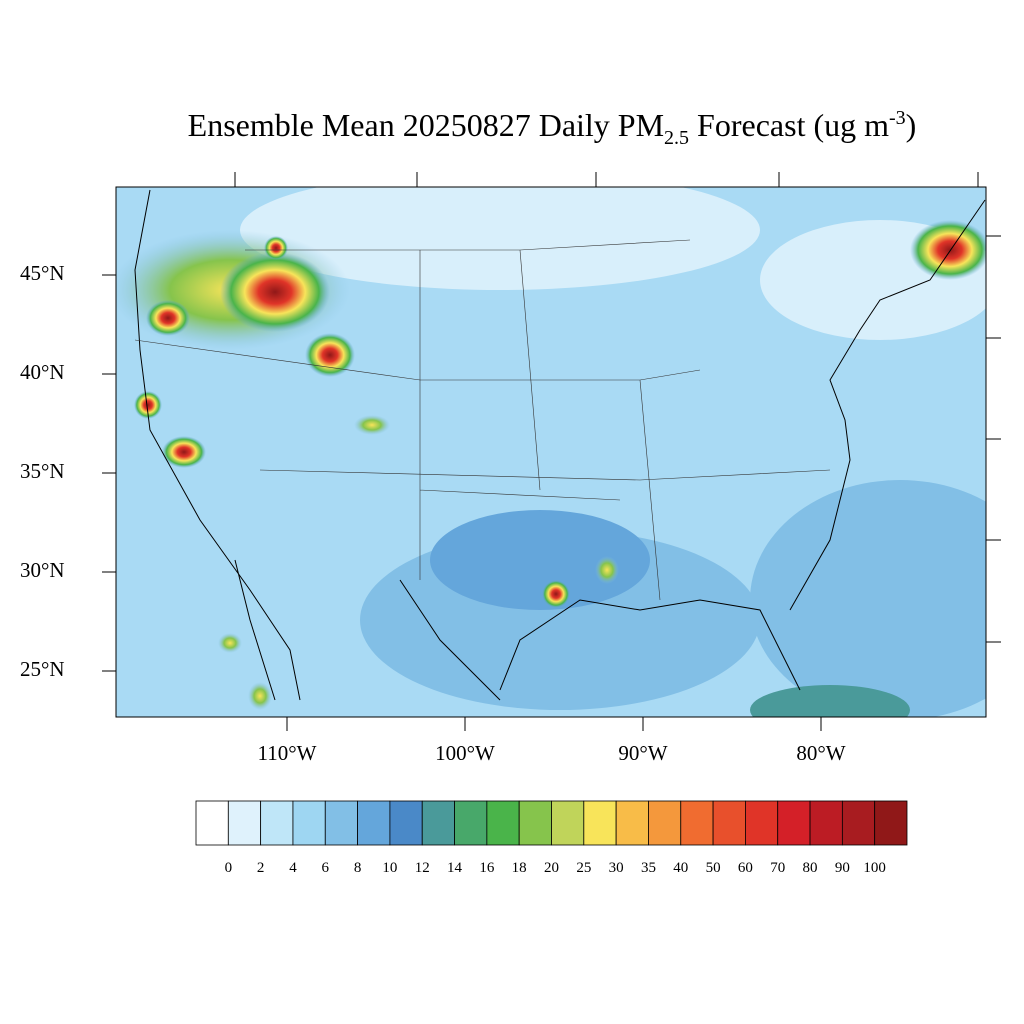 Image resolution: width=1024 pixels, height=1024 pixels. Describe the element at coordinates (676, 138) in the screenshot. I see `title-sub: 2.5` at that location.